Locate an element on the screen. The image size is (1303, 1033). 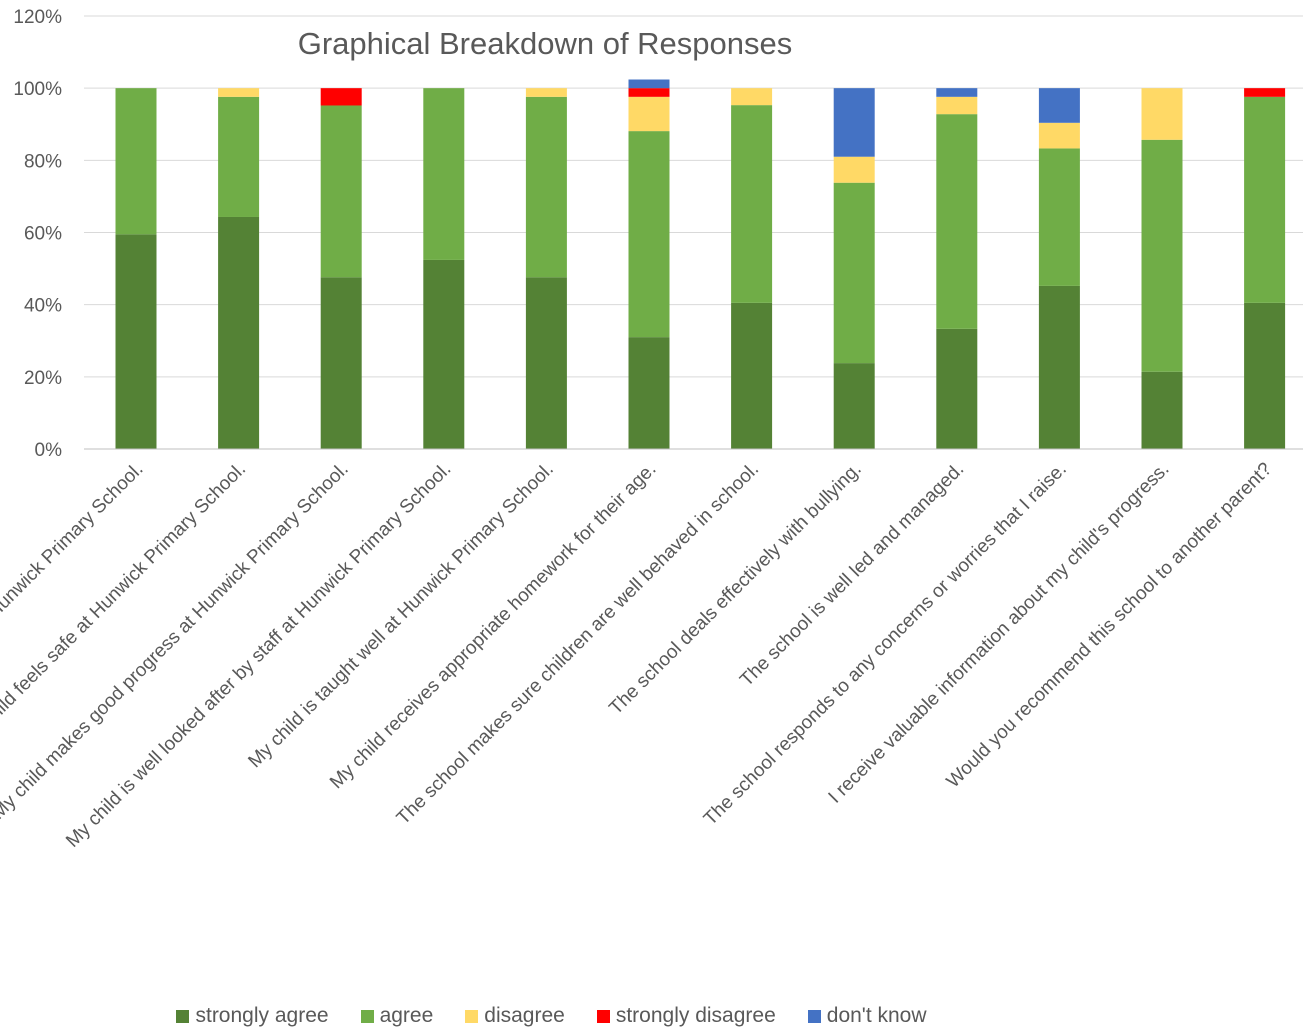
legend-label: disagree is located at coordinates (524, 1015).